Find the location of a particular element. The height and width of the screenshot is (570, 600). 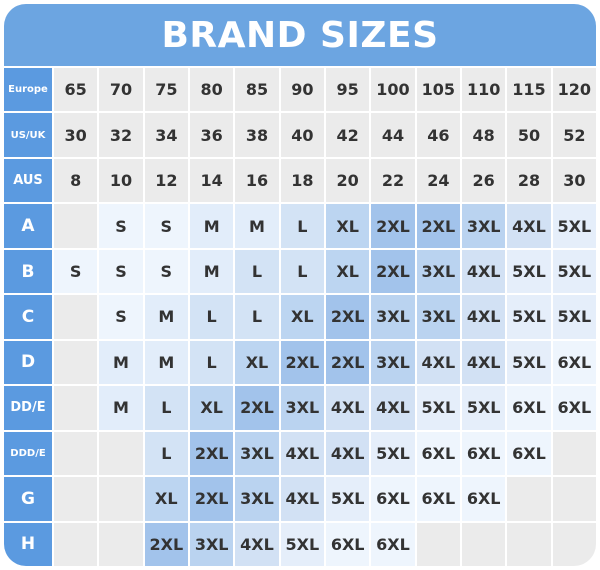

row-label: A is located at coordinates (28, 226).